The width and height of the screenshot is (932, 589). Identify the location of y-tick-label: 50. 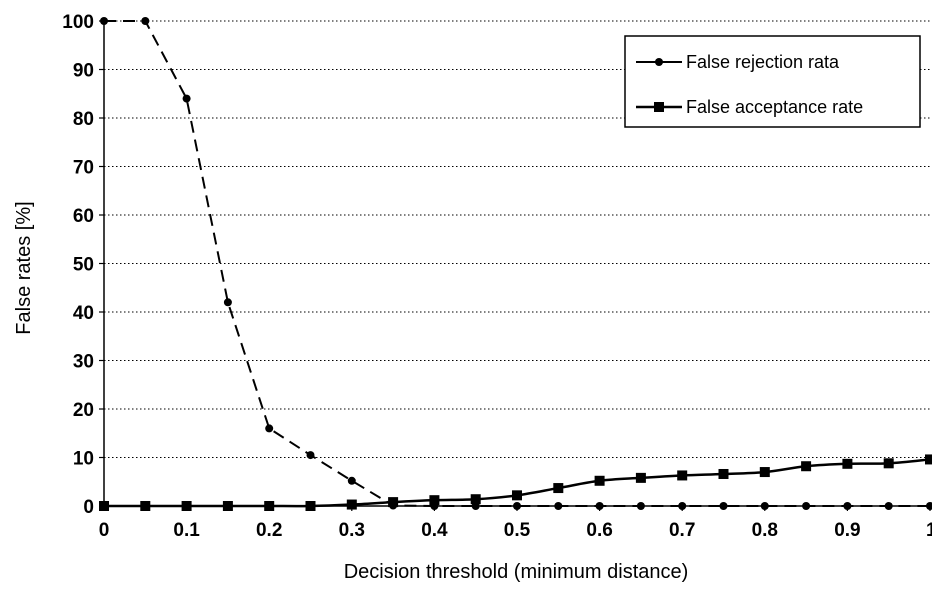
(83, 265).